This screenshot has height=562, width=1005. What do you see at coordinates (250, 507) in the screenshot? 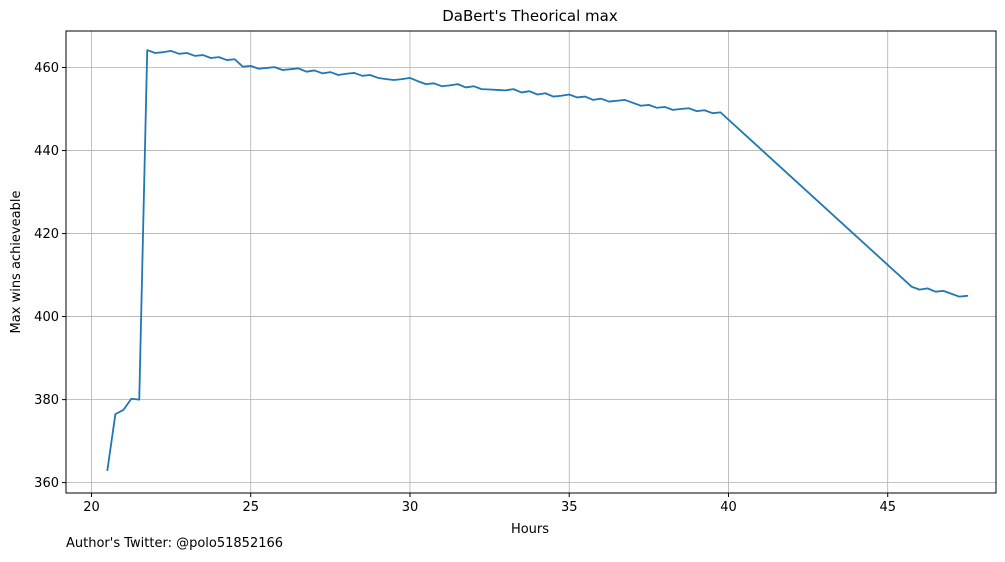
I see `x-tick-label: 25` at bounding box center [250, 507].